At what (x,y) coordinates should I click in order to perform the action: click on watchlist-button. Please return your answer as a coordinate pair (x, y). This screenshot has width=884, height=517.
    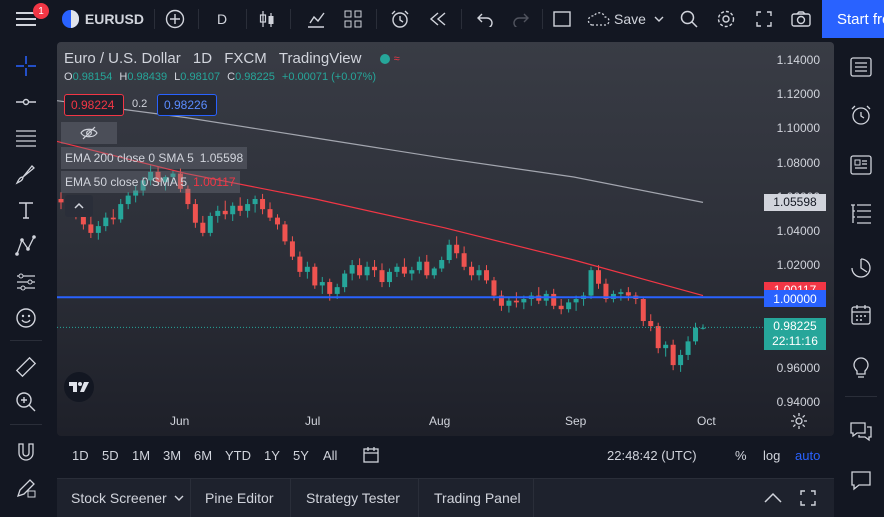
    Looking at the image, I should click on (861, 67).